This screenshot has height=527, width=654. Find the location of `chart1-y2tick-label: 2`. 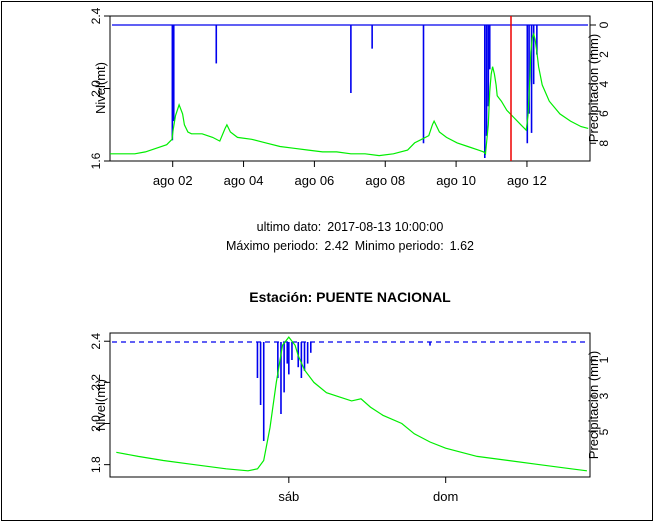

chart1-y2tick-label: 2 is located at coordinates (604, 54).